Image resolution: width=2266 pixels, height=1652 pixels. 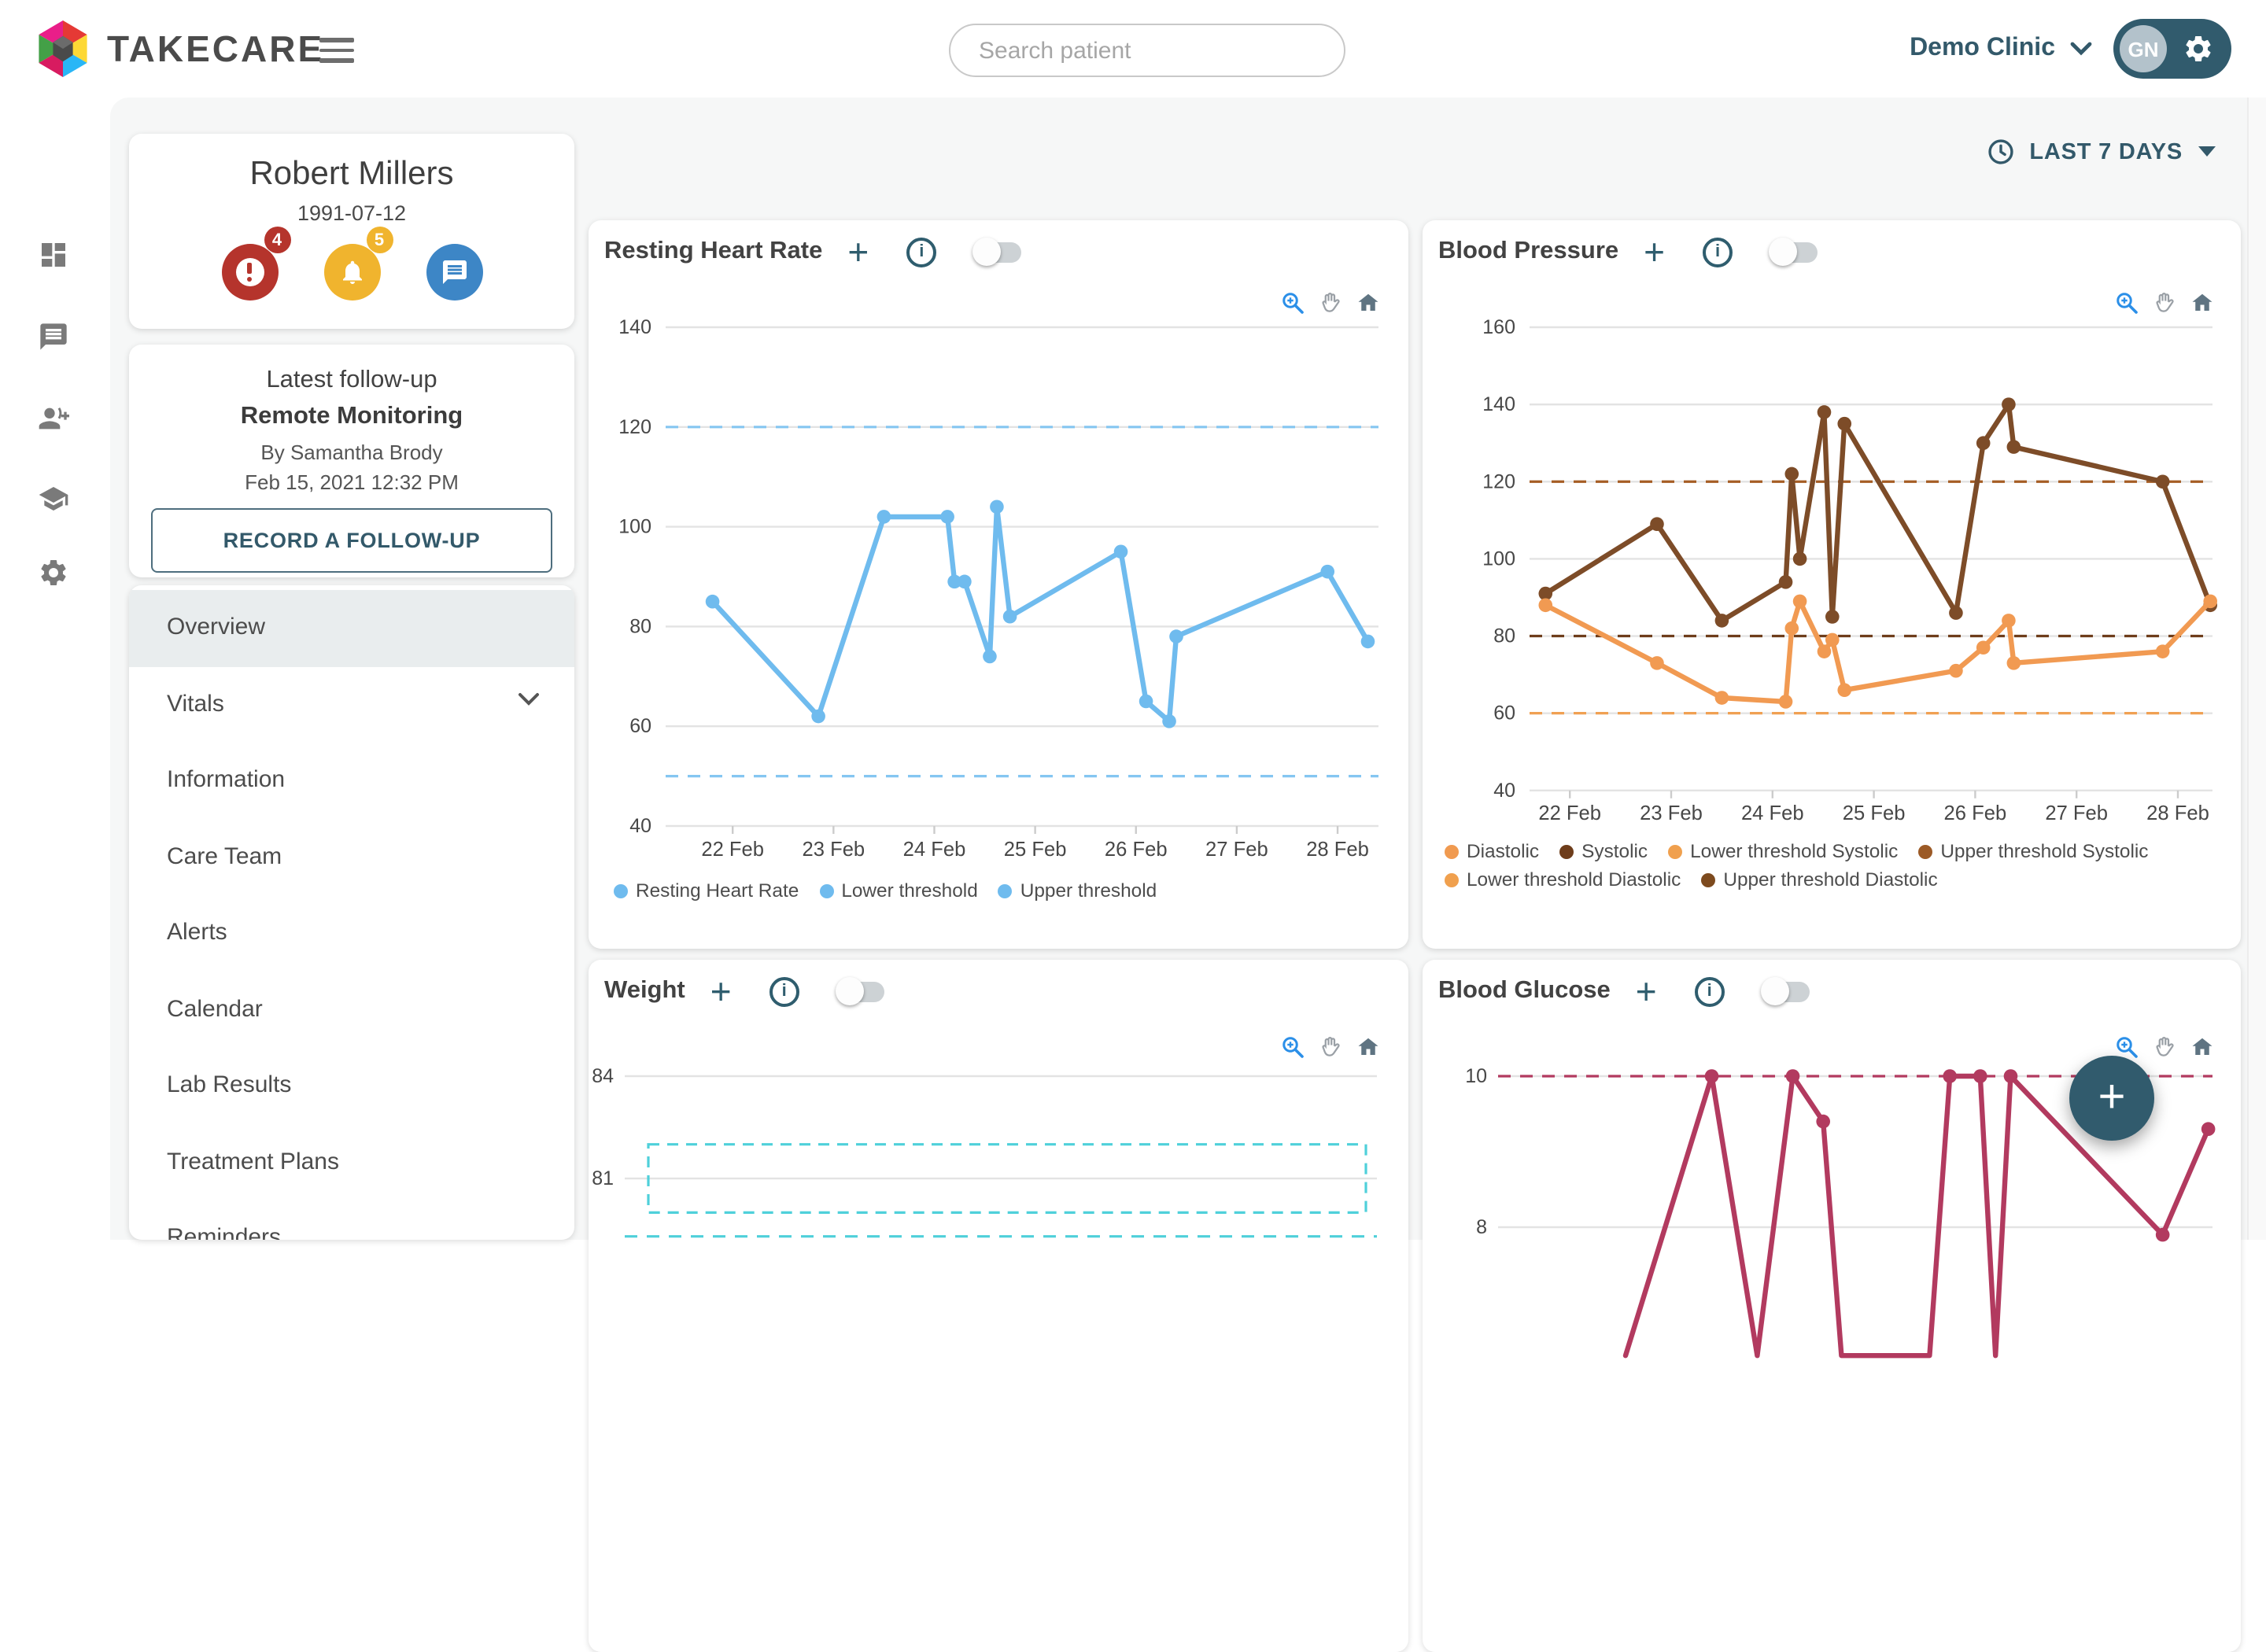 I want to click on chat-icon, so click(x=53, y=336).